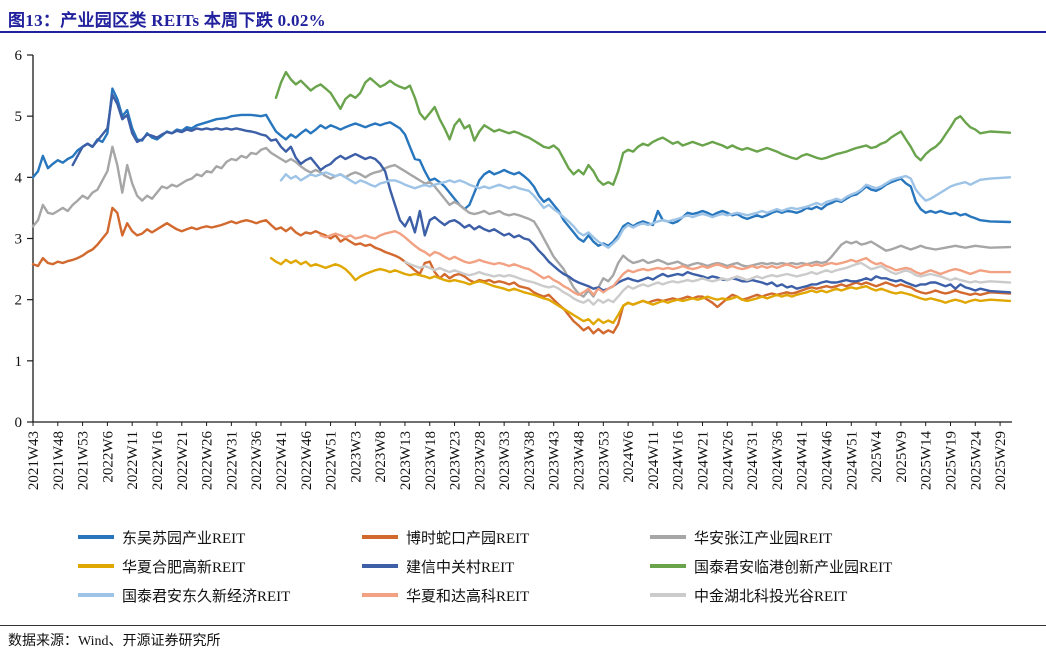 This screenshot has height=654, width=1046. I want to click on x-axis-label: 2024W36, so click(778, 461).